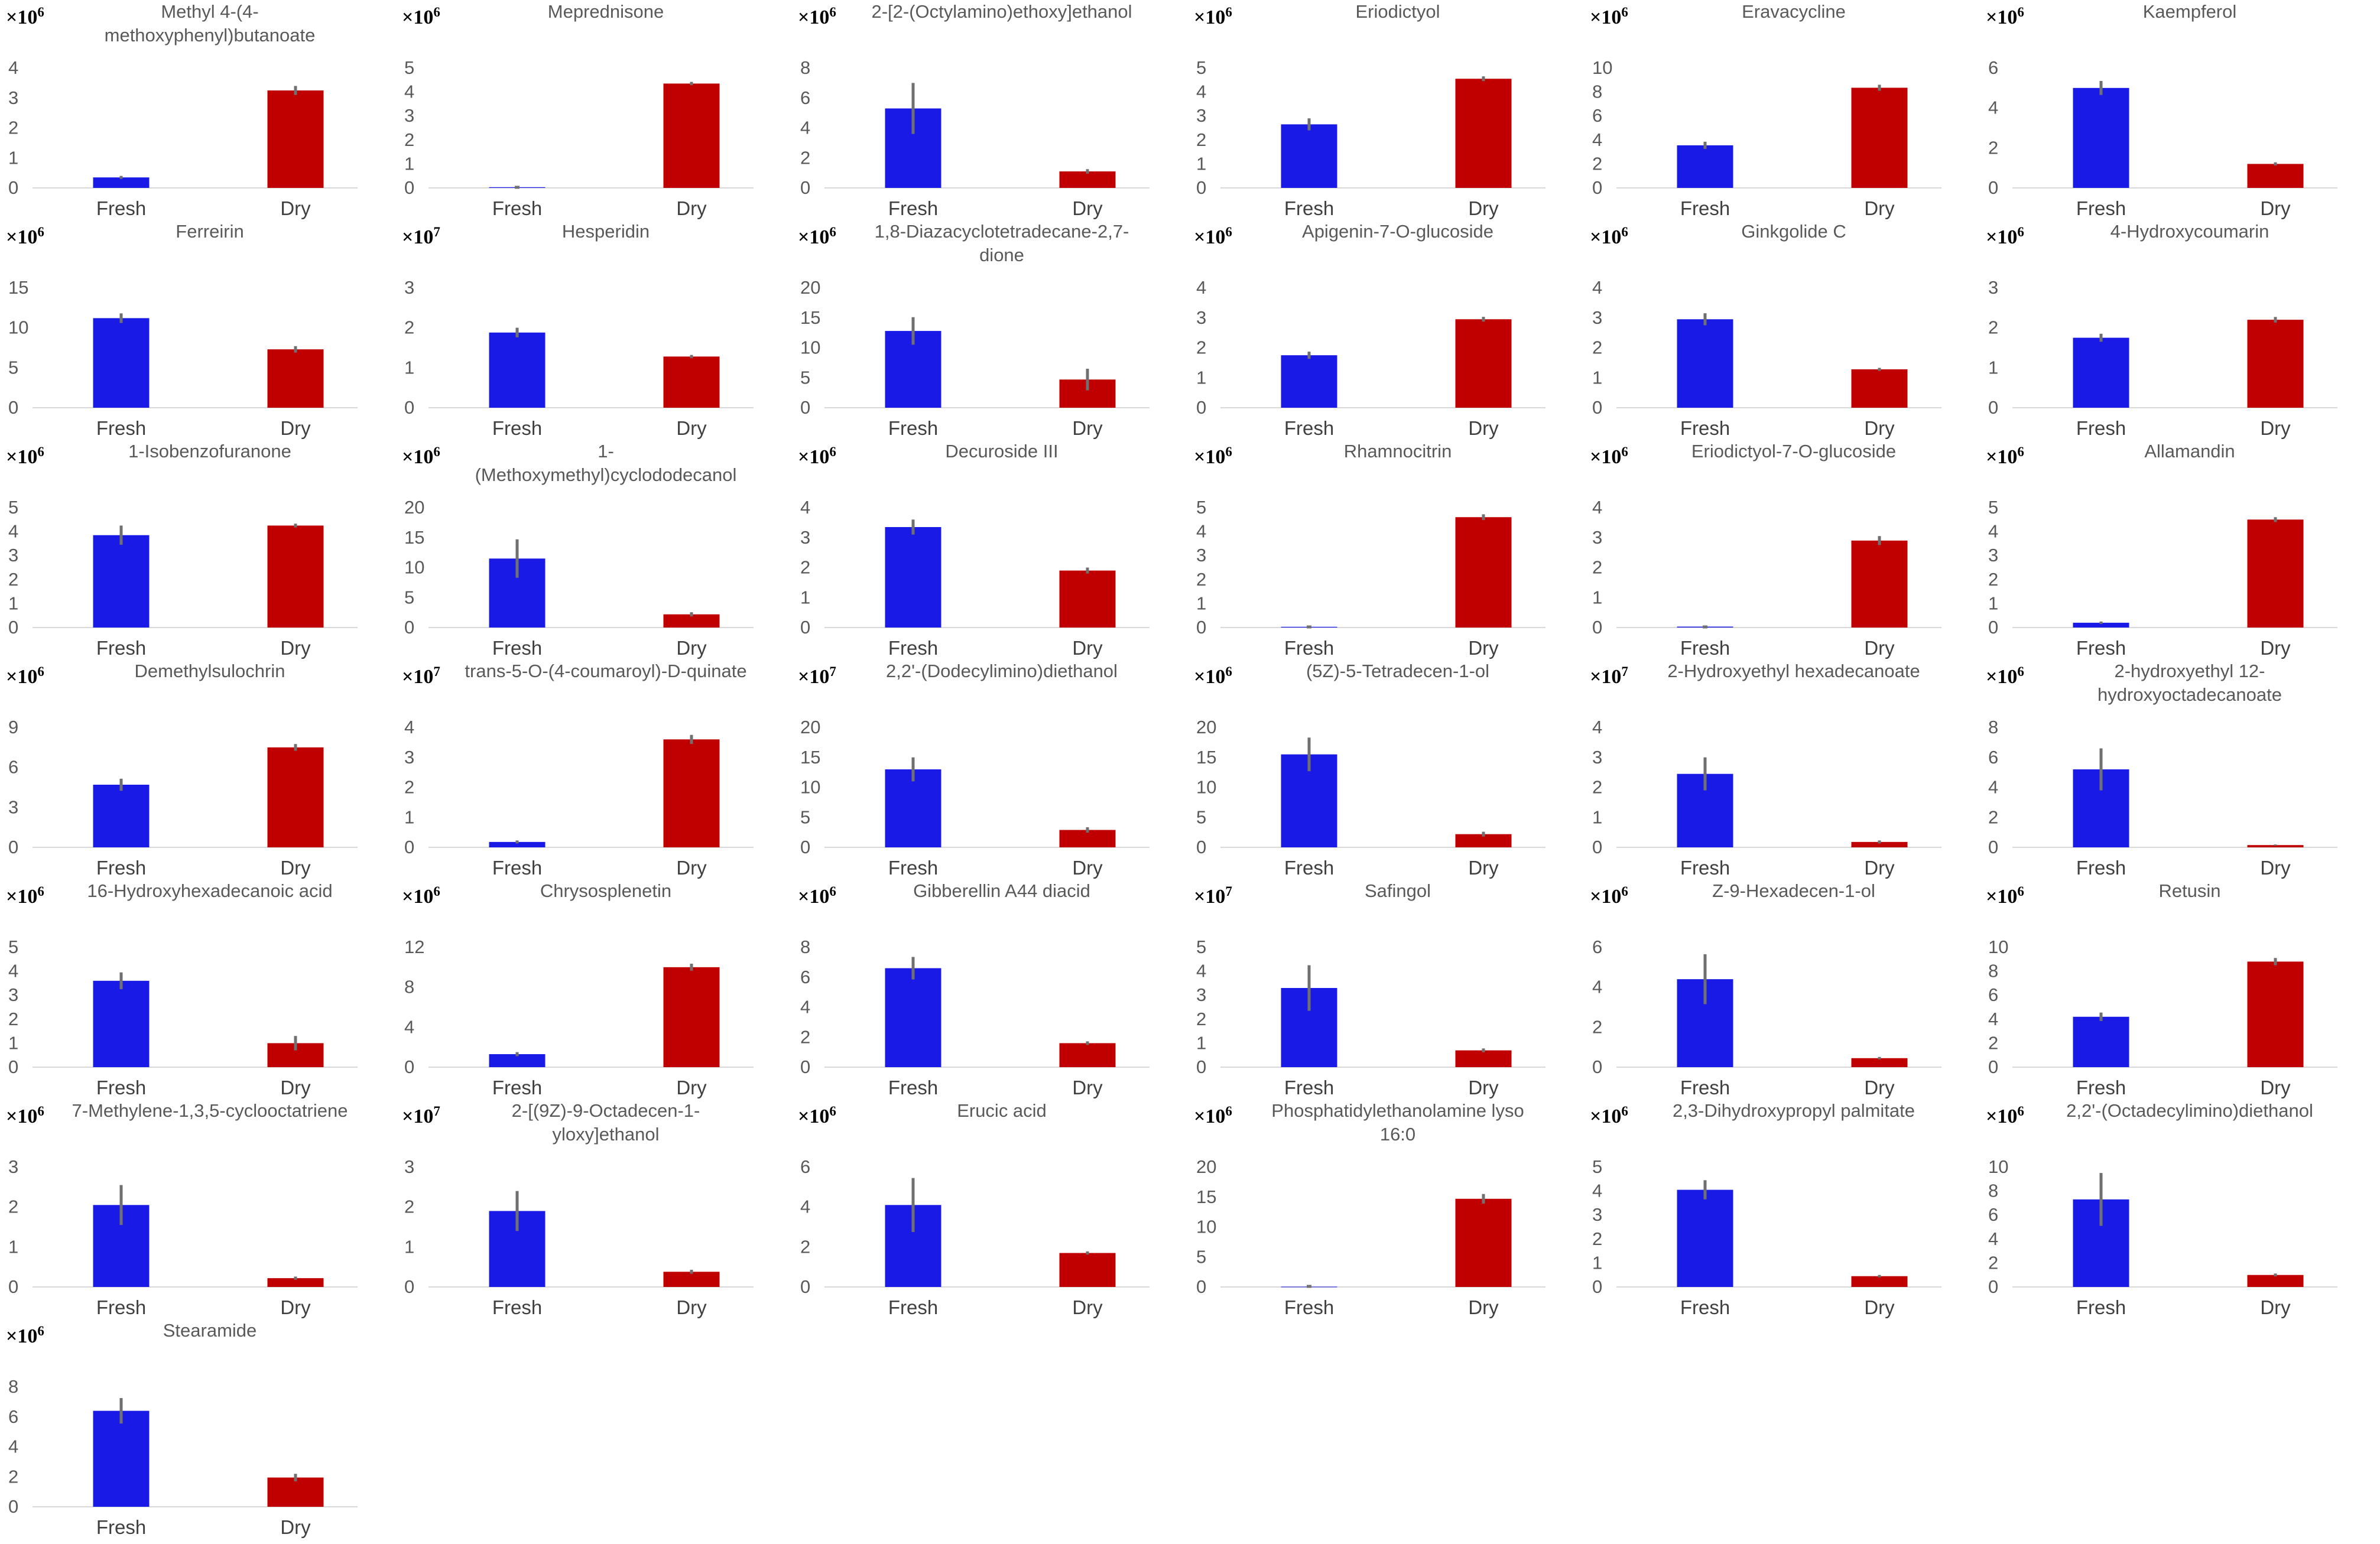  I want to click on chart-title: 7-Methylene-1,3,5-cyclooctatriene, so click(210, 1110).